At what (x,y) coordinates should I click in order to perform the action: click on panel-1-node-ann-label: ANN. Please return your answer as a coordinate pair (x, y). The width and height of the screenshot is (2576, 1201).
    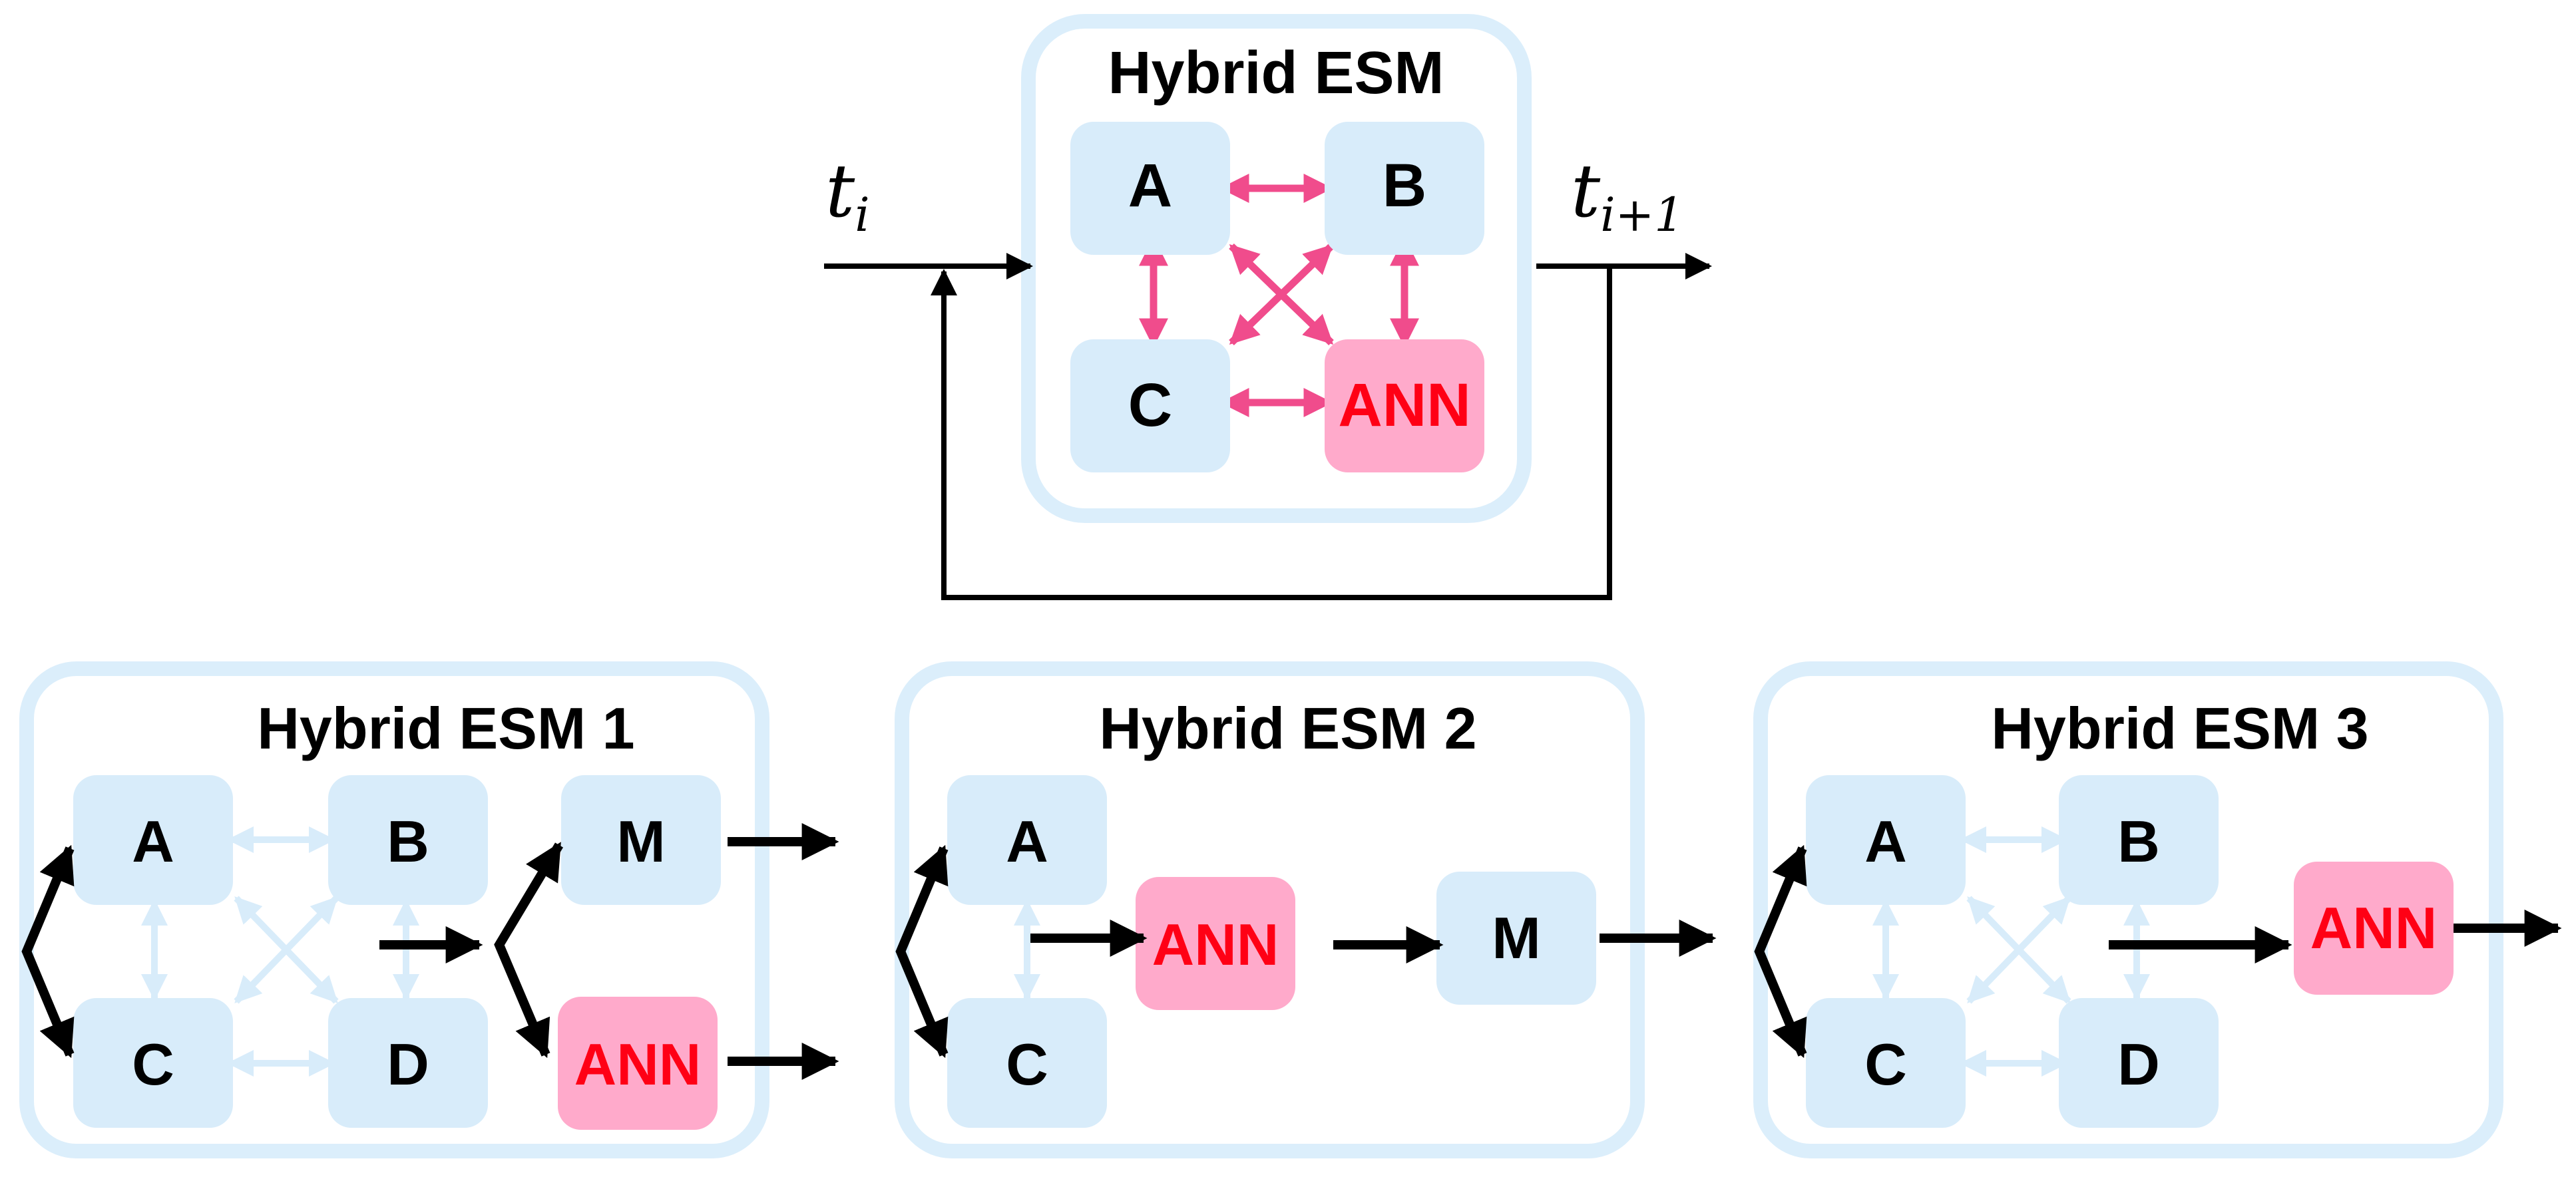
    Looking at the image, I should click on (638, 1064).